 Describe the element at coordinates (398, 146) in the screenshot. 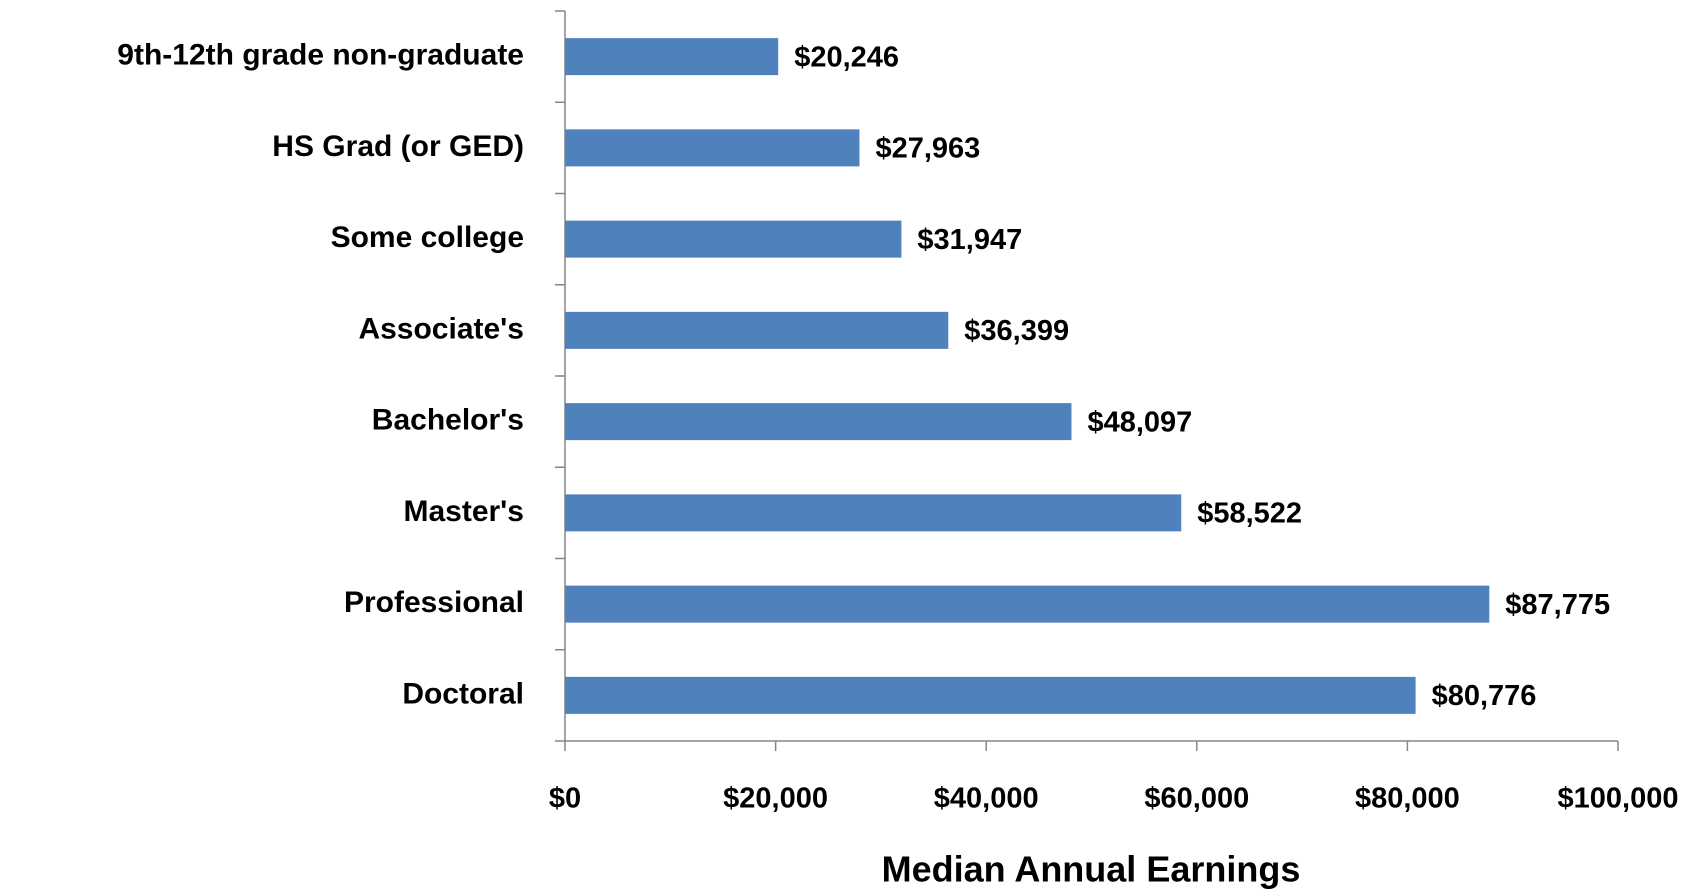

I see `y-tick-label: HS Grad (or GED)` at that location.